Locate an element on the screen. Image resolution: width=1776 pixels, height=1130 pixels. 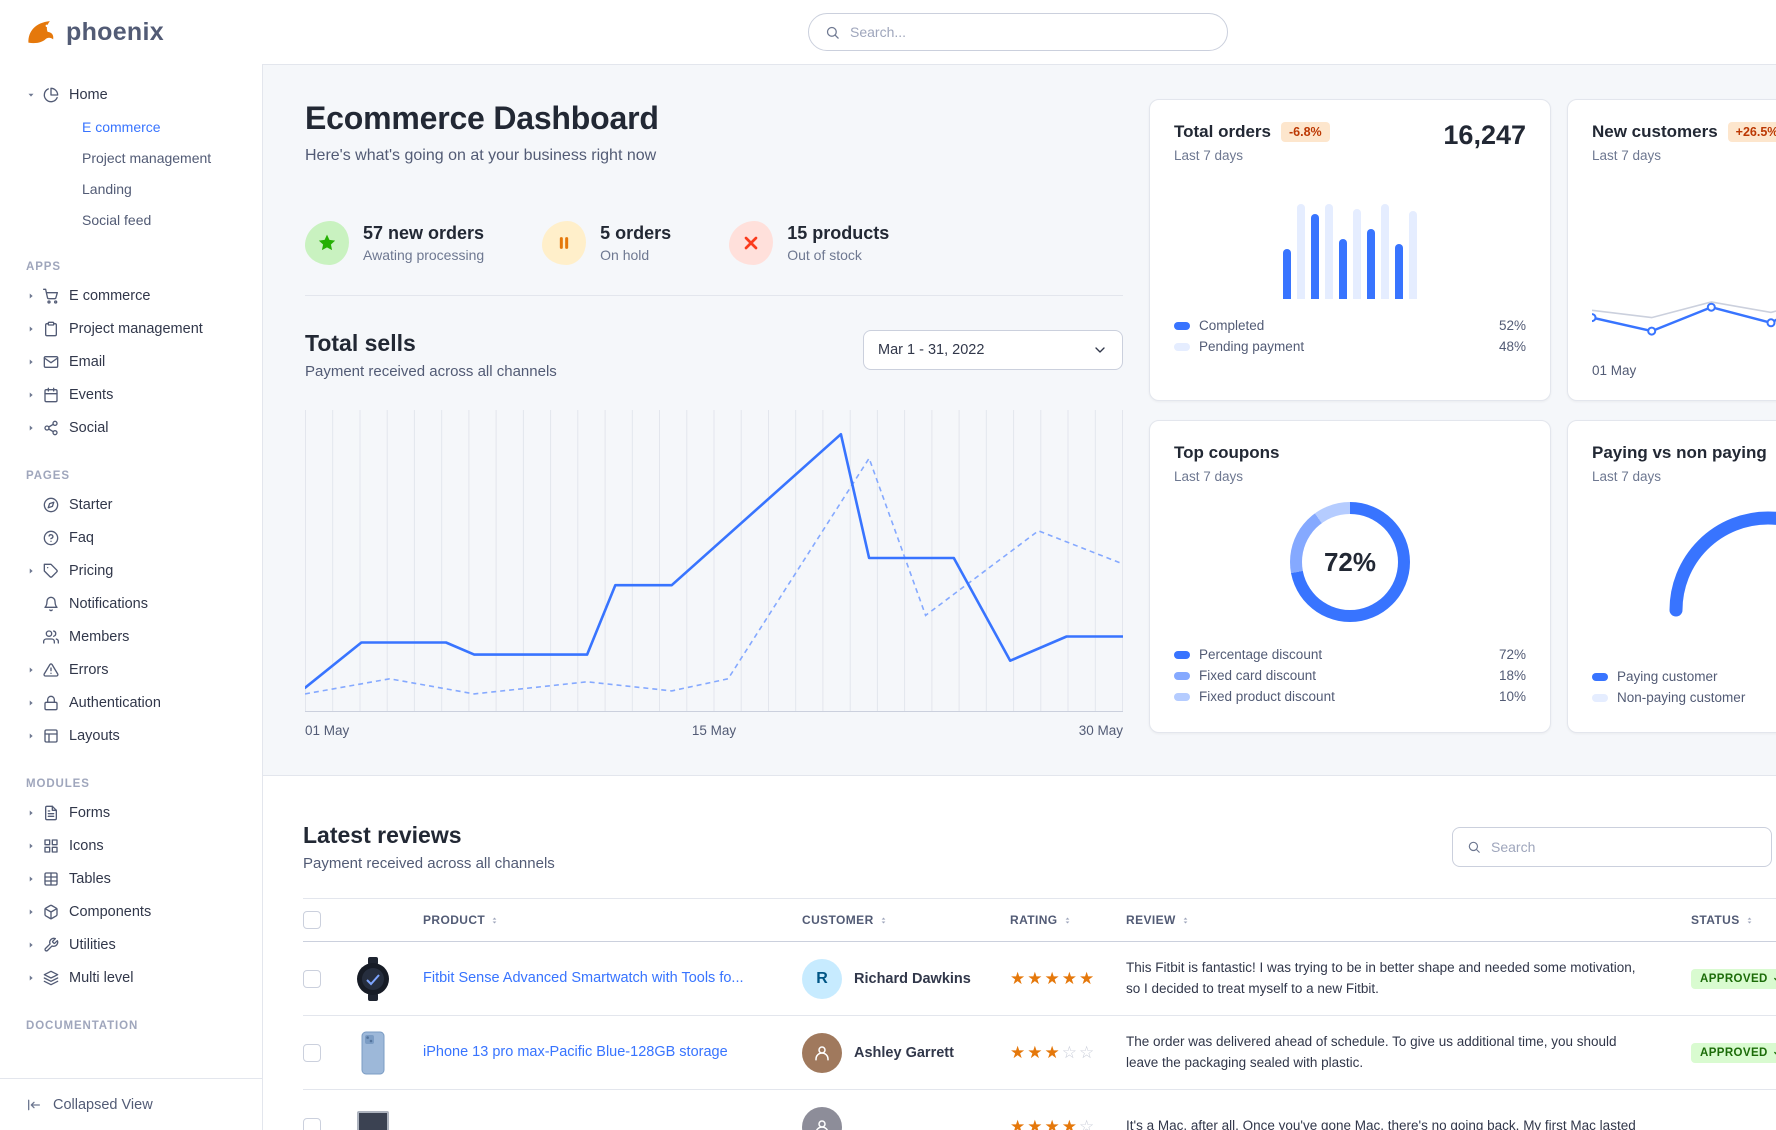
sidebar-item-multi-level: Multi level is located at coordinates (131, 977).